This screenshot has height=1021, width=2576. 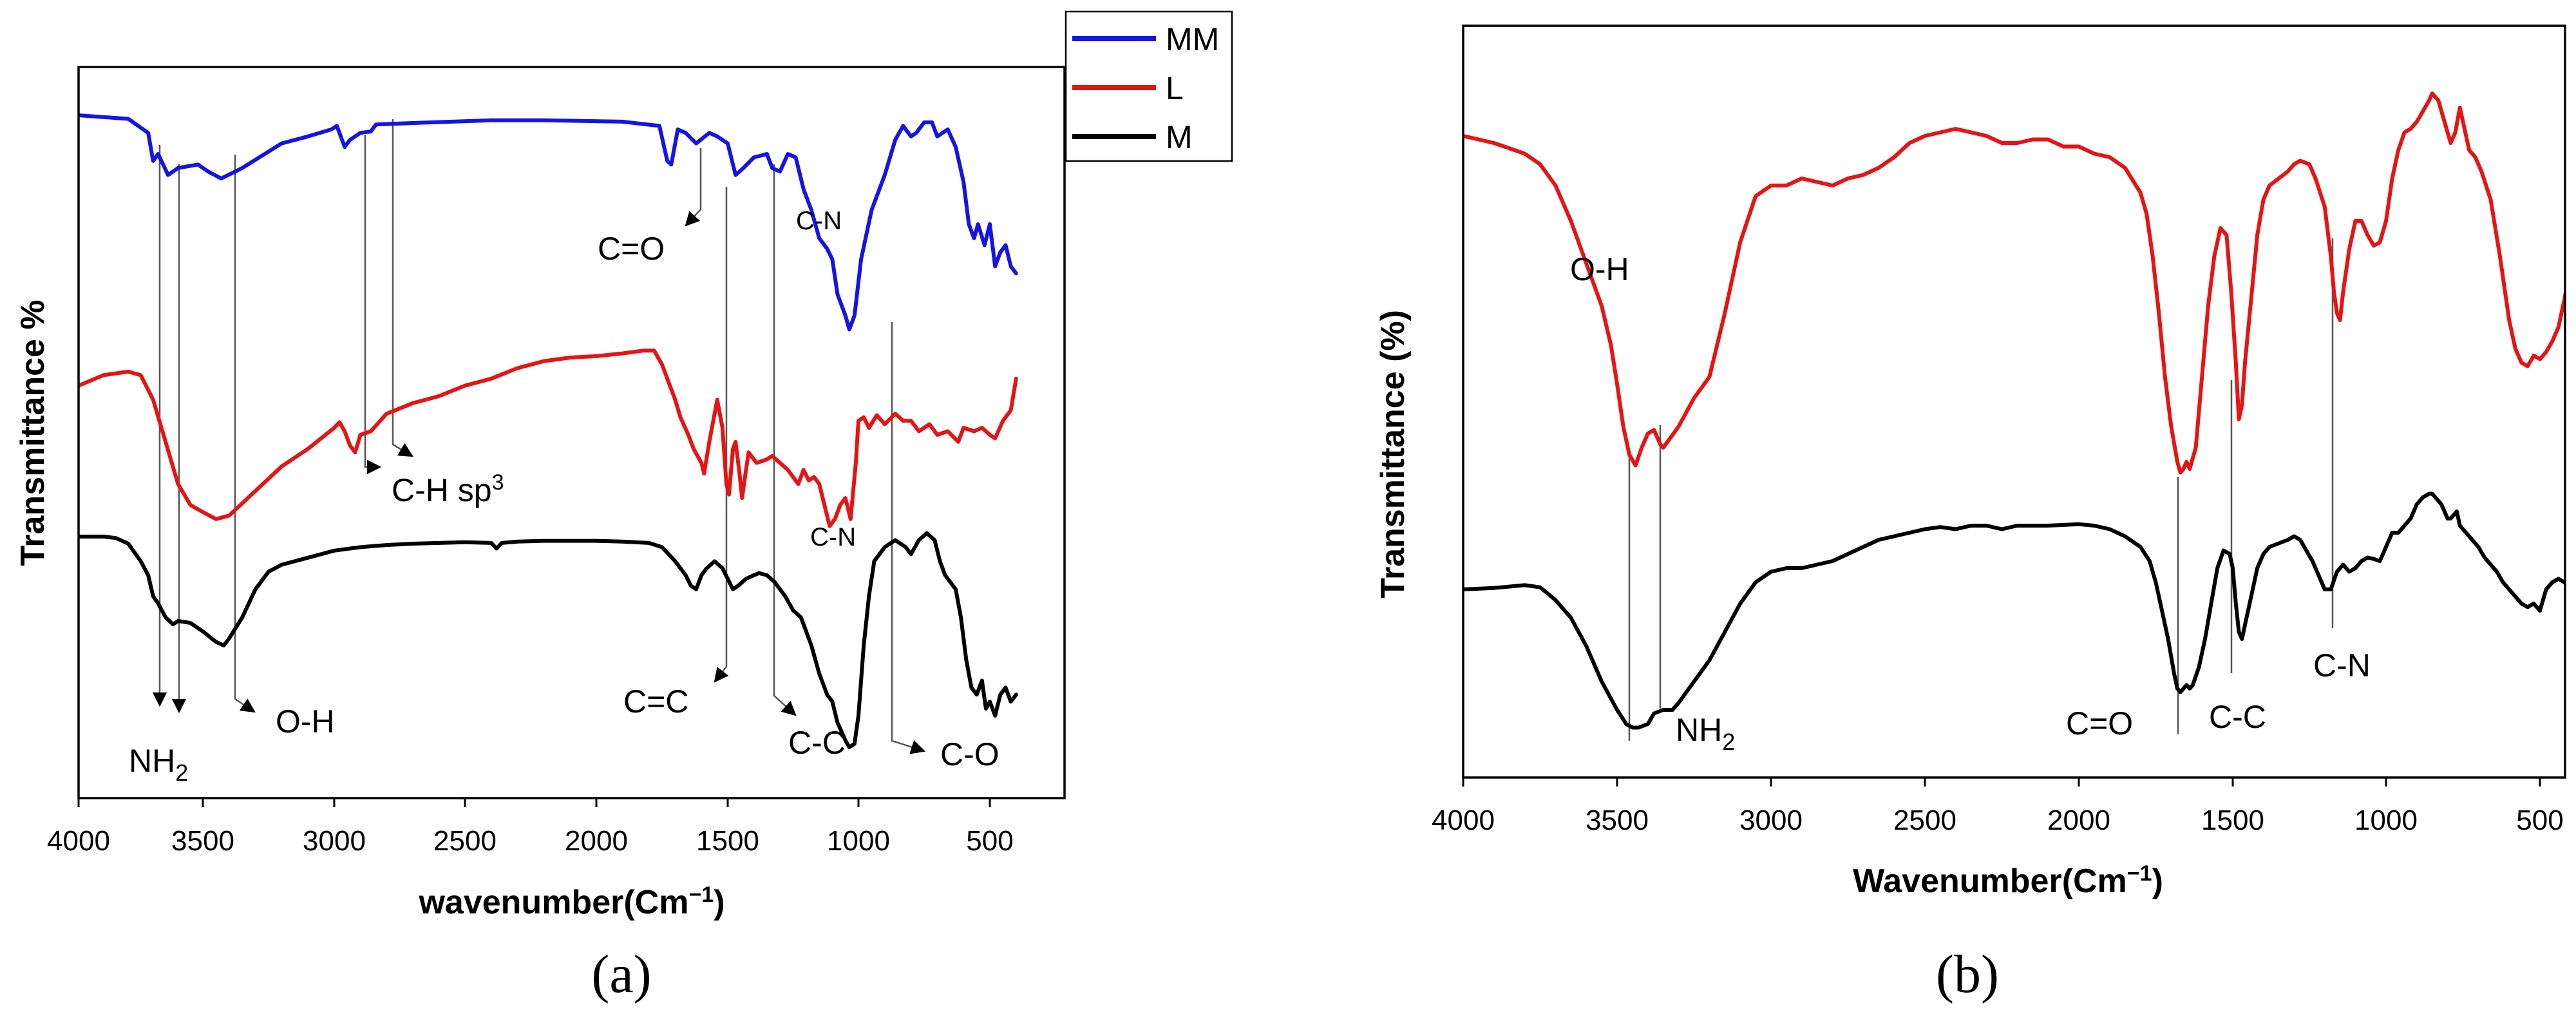 I want to click on series-line-a-mm, so click(x=548, y=223).